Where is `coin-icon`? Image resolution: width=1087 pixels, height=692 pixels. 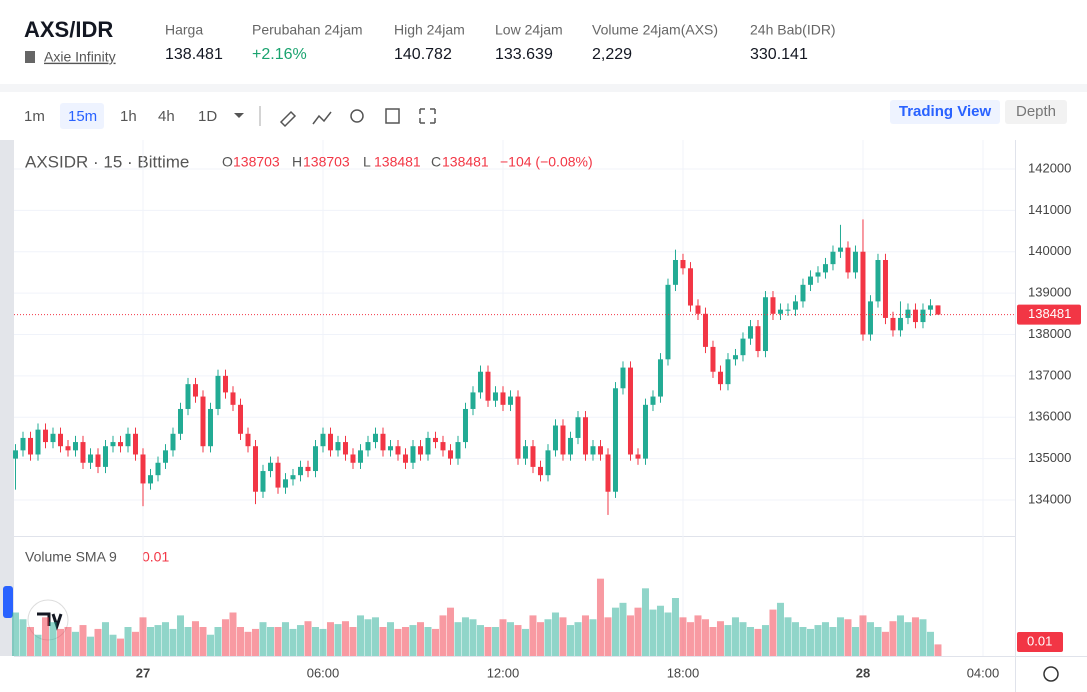
coin-icon is located at coordinates (30, 57).